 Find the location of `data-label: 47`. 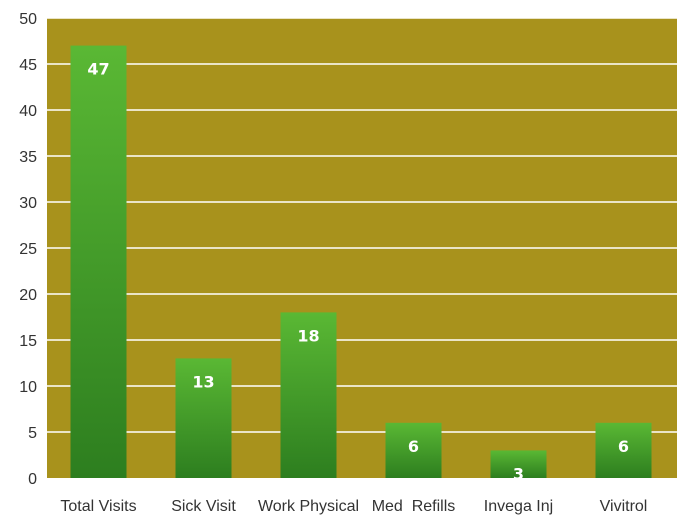

data-label: 47 is located at coordinates (98, 69).